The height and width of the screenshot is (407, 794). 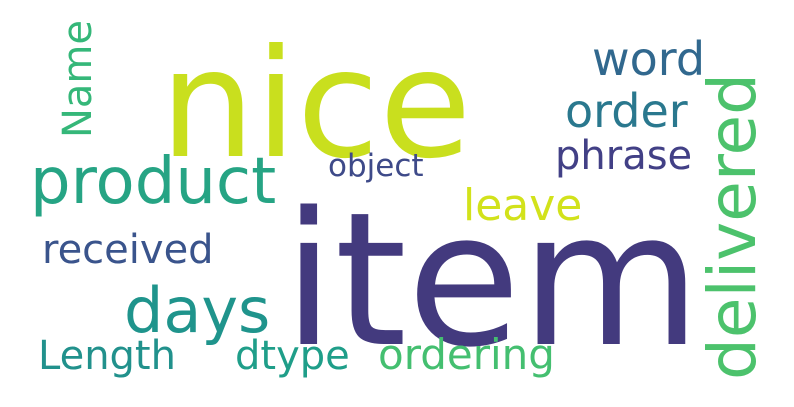 What do you see at coordinates (466, 354) in the screenshot?
I see `word-ordering: ordering` at bounding box center [466, 354].